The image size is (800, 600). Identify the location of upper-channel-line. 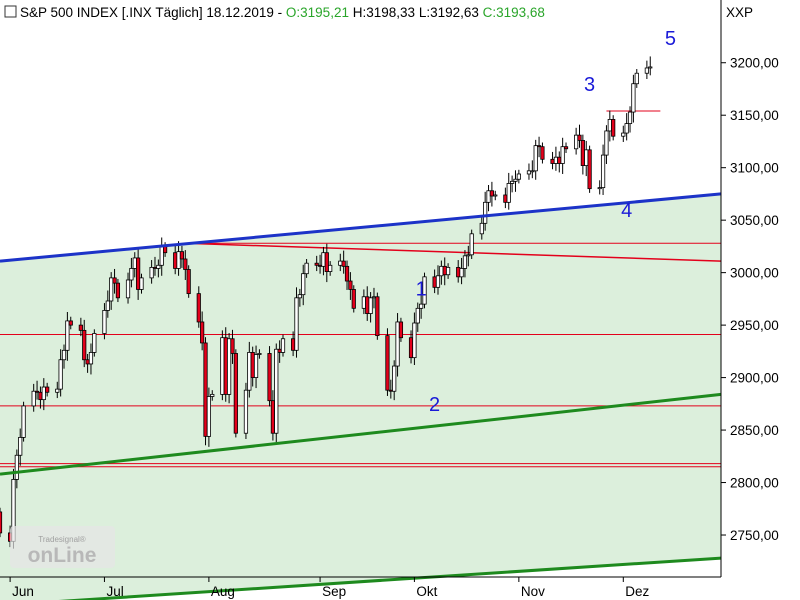
(361, 227).